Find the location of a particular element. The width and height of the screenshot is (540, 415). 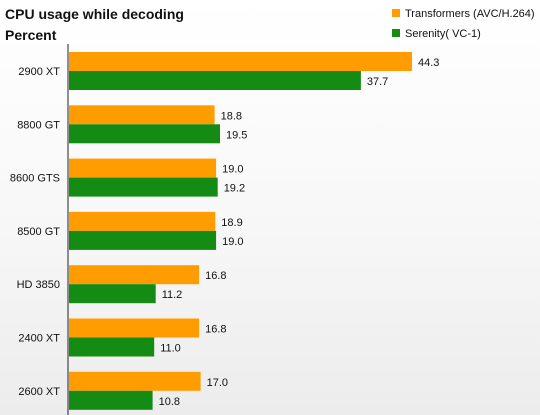

bar-8500-gt-serenity is located at coordinates (143, 240).